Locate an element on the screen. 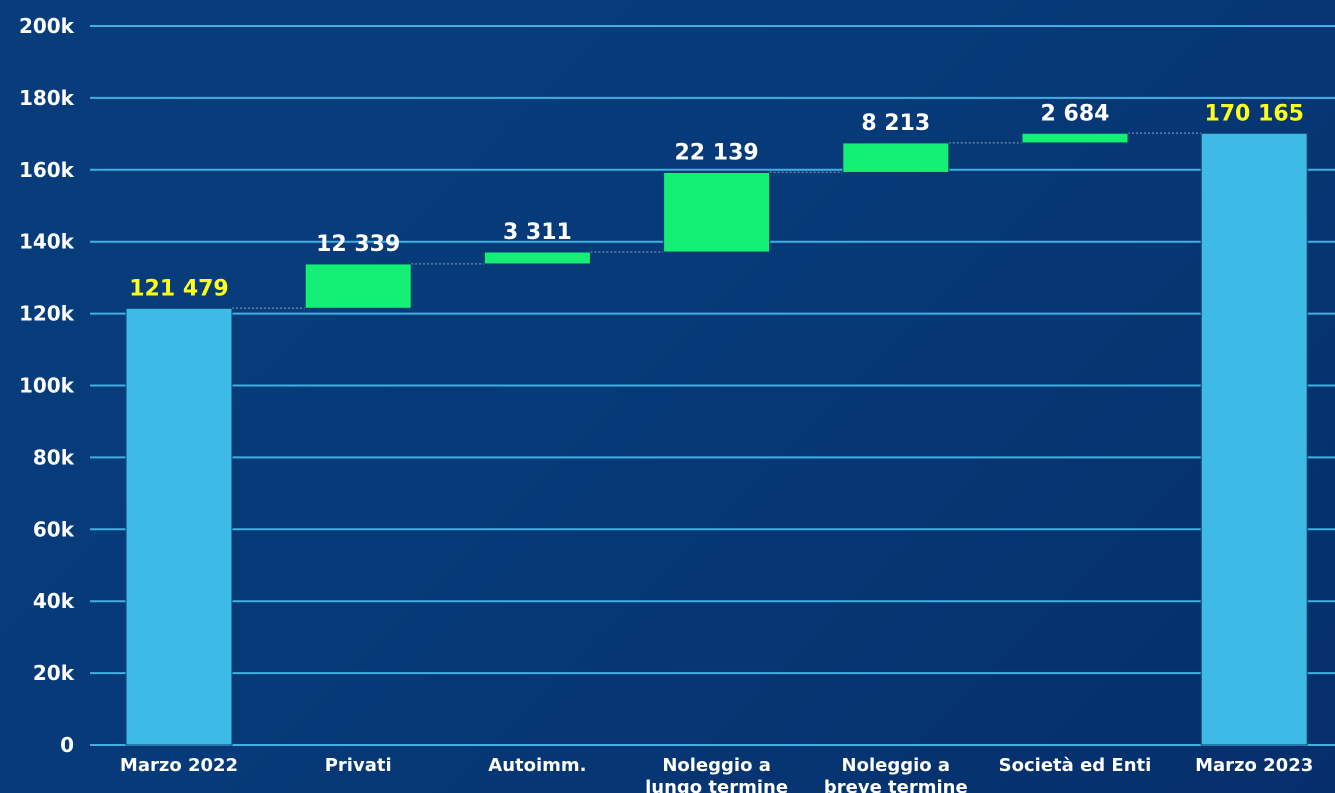 The width and height of the screenshot is (1335, 793). data-label: 3 311 is located at coordinates (537, 232).